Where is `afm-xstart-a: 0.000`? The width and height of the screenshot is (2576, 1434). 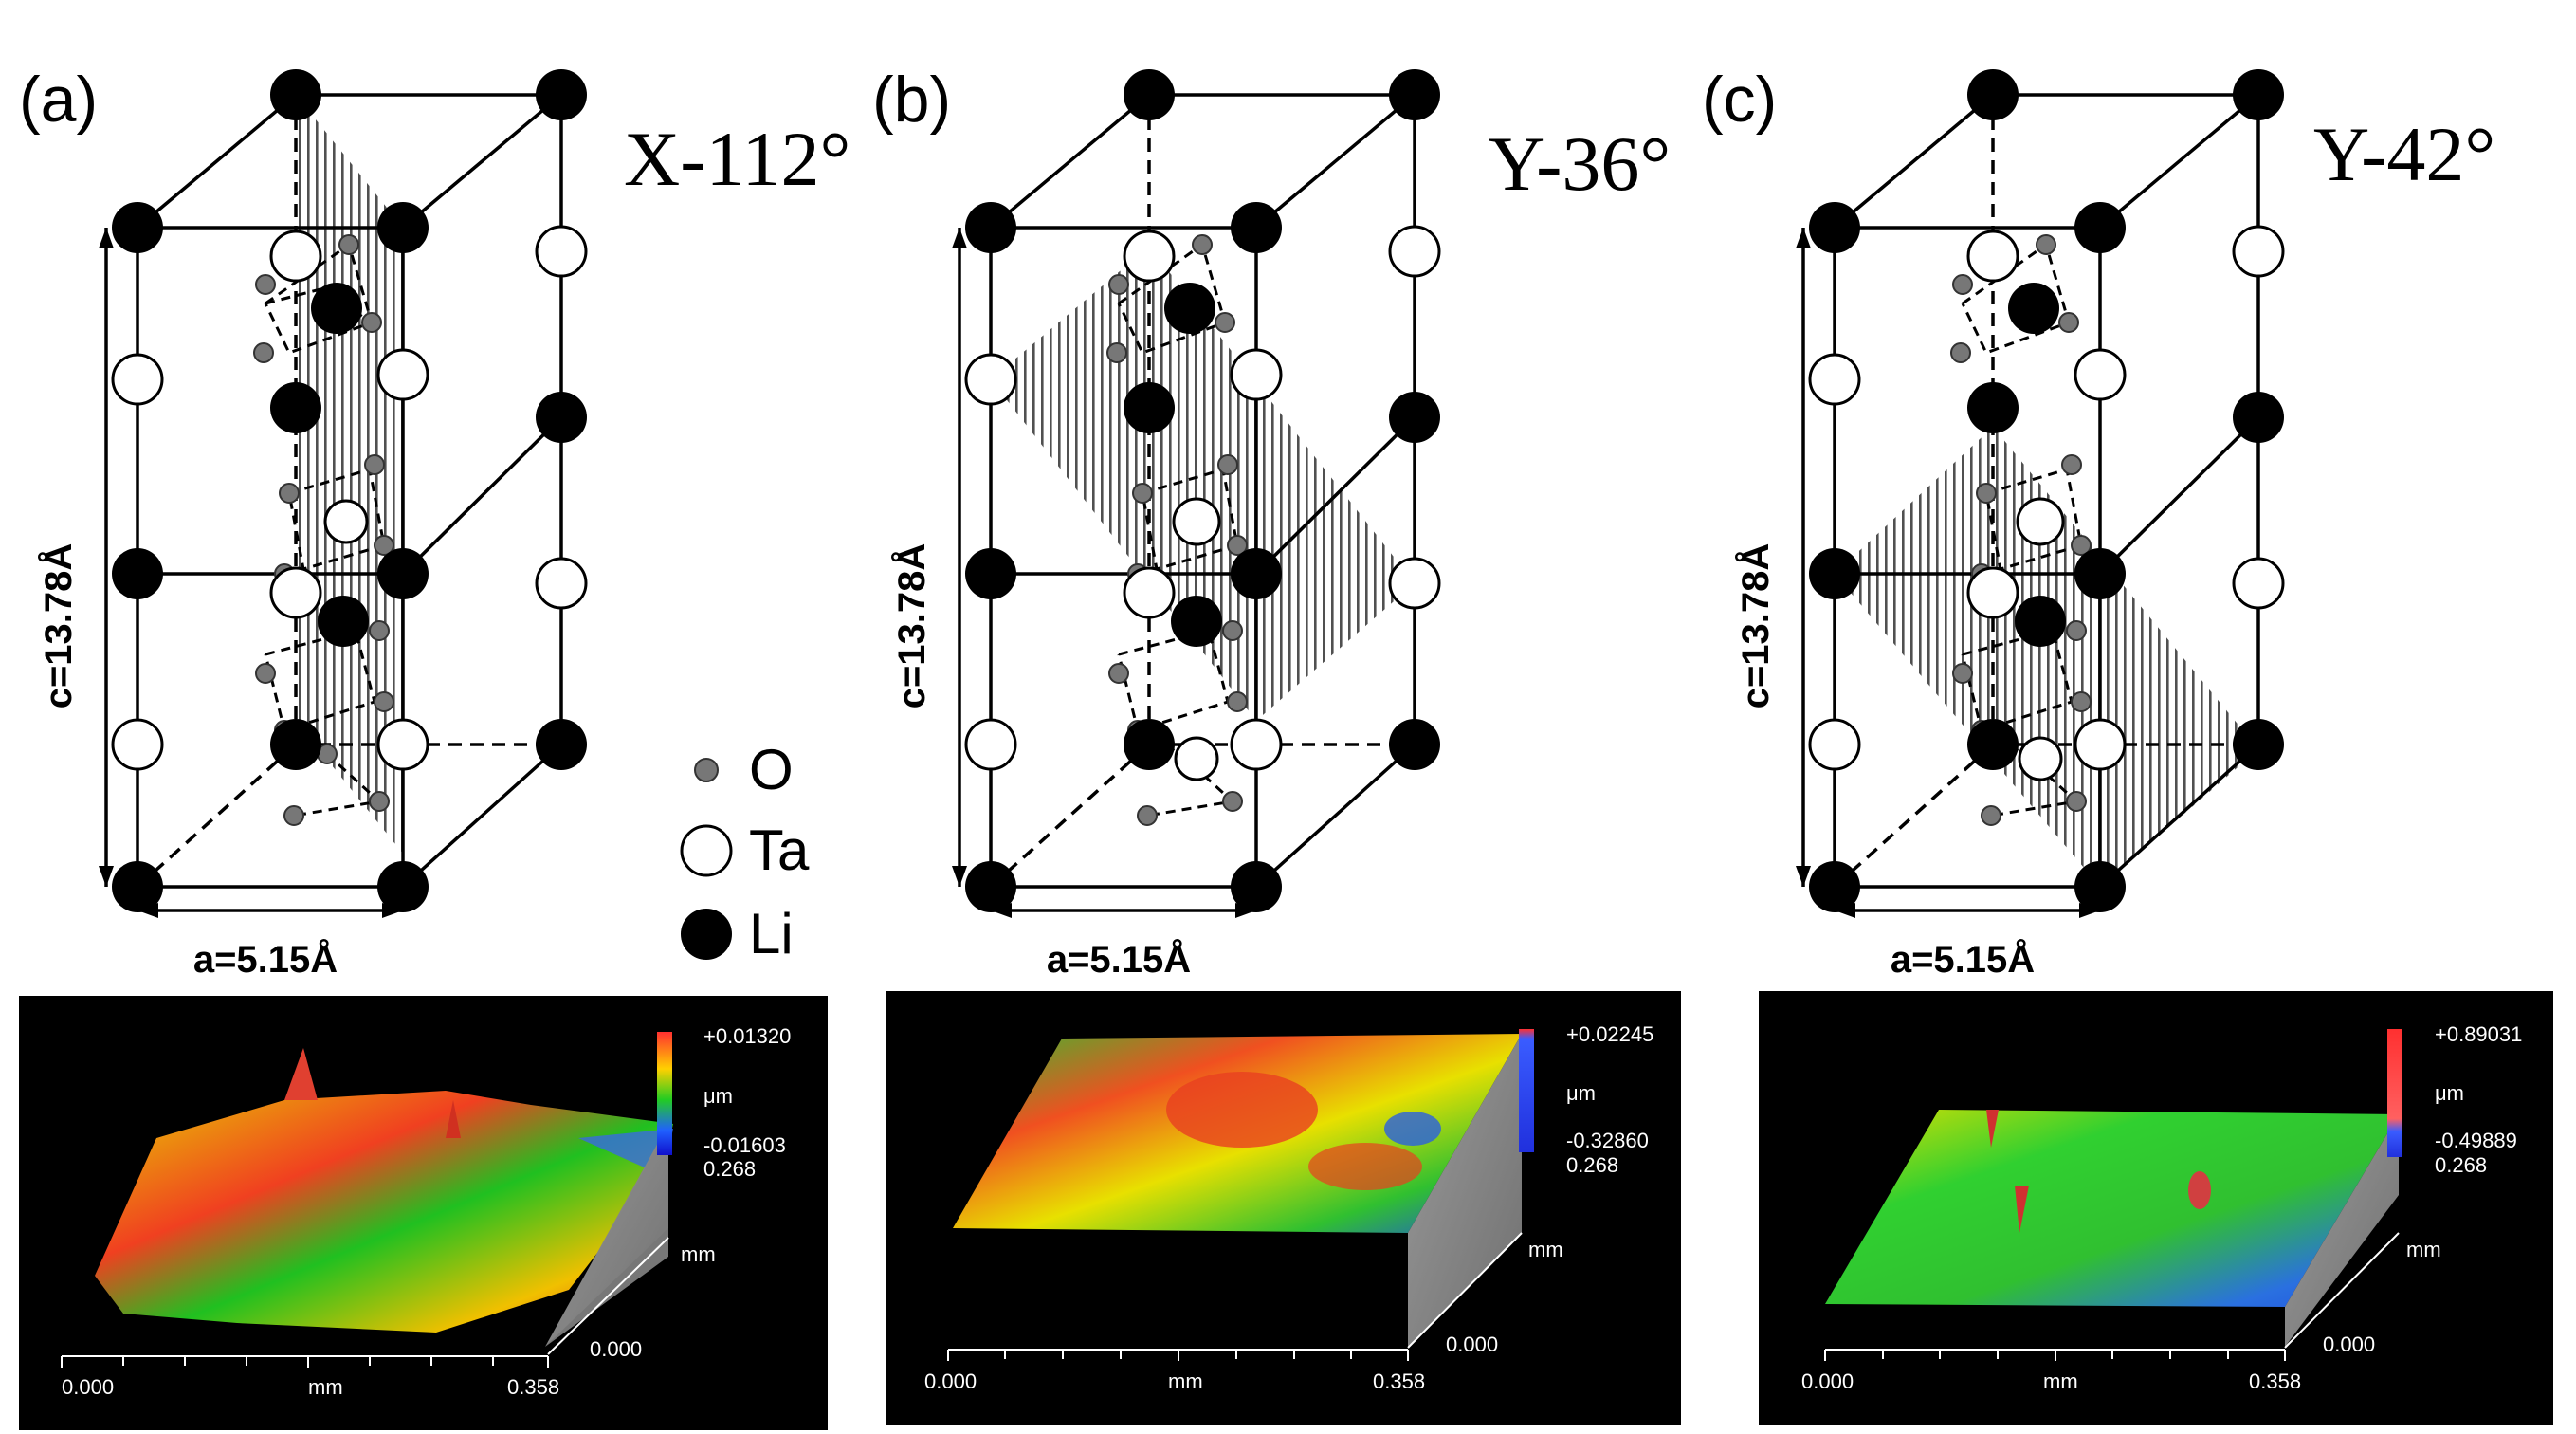 afm-xstart-a: 0.000 is located at coordinates (88, 1387).